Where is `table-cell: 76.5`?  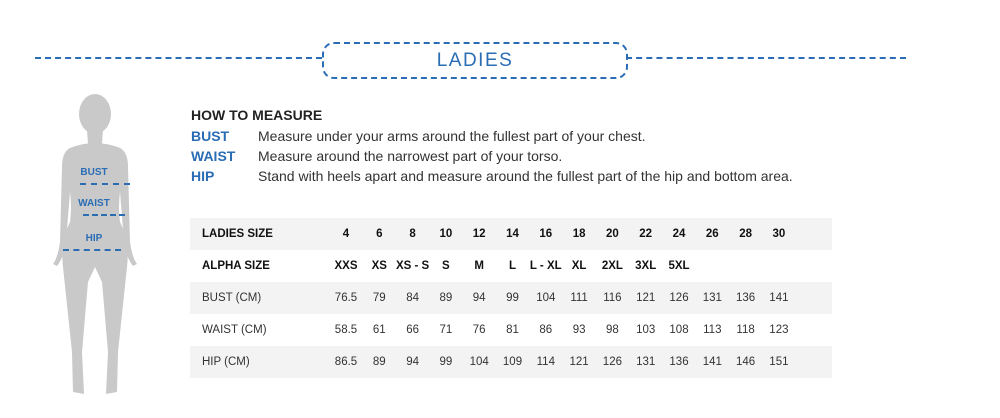 table-cell: 76.5 is located at coordinates (346, 298).